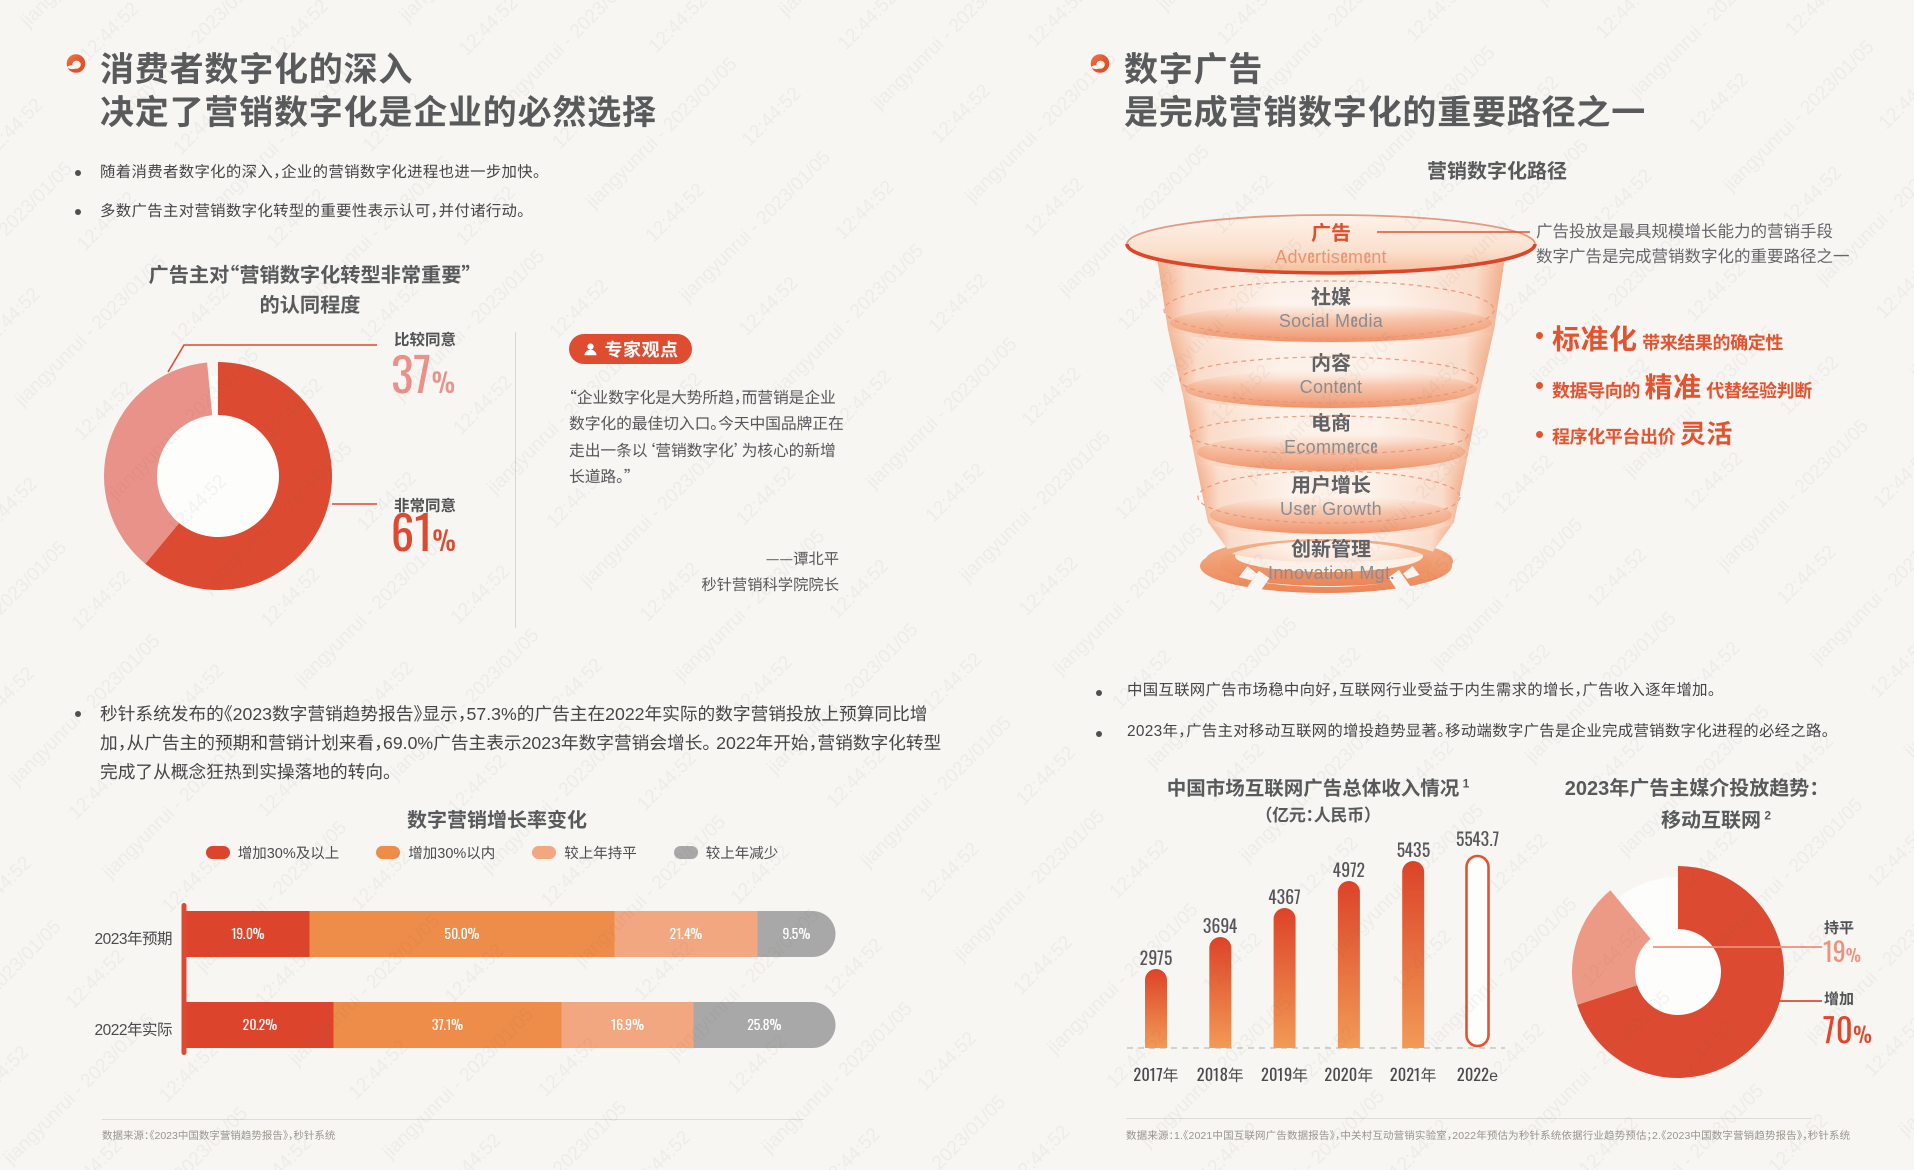 Image resolution: width=1914 pixels, height=1170 pixels. I want to click on svg-text: 5435, so click(1412, 850).